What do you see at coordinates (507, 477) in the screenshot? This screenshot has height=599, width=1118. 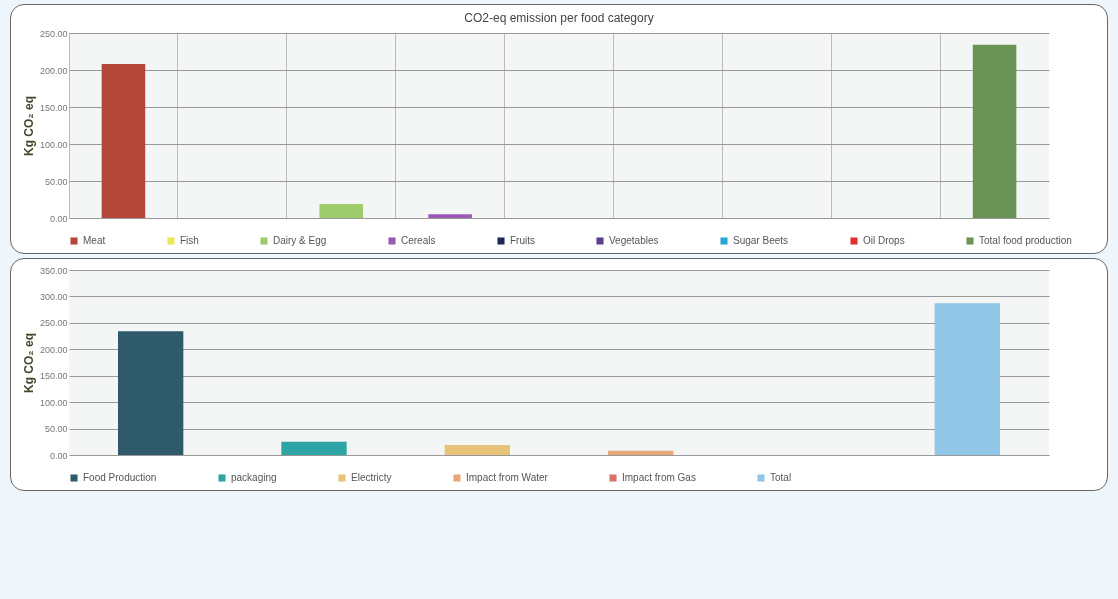 I see `legend-label: Impact from Water` at bounding box center [507, 477].